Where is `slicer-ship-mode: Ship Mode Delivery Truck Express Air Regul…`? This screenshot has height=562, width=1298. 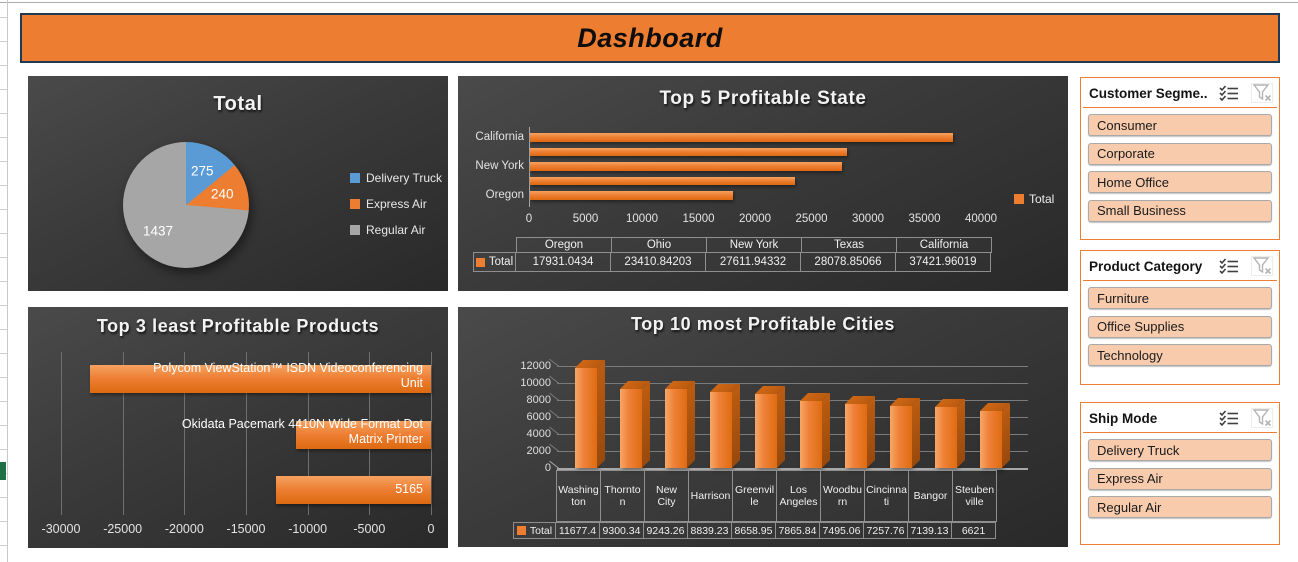
slicer-ship-mode: Ship Mode Delivery Truck Express Air Regul… is located at coordinates (1180, 473).